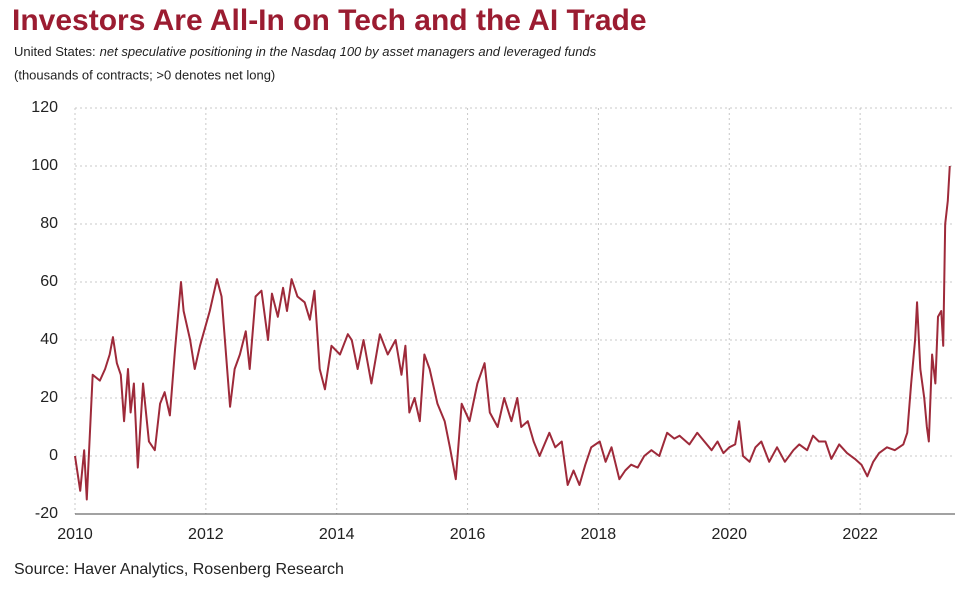  I want to click on x-tick-label: 2018, so click(599, 534).